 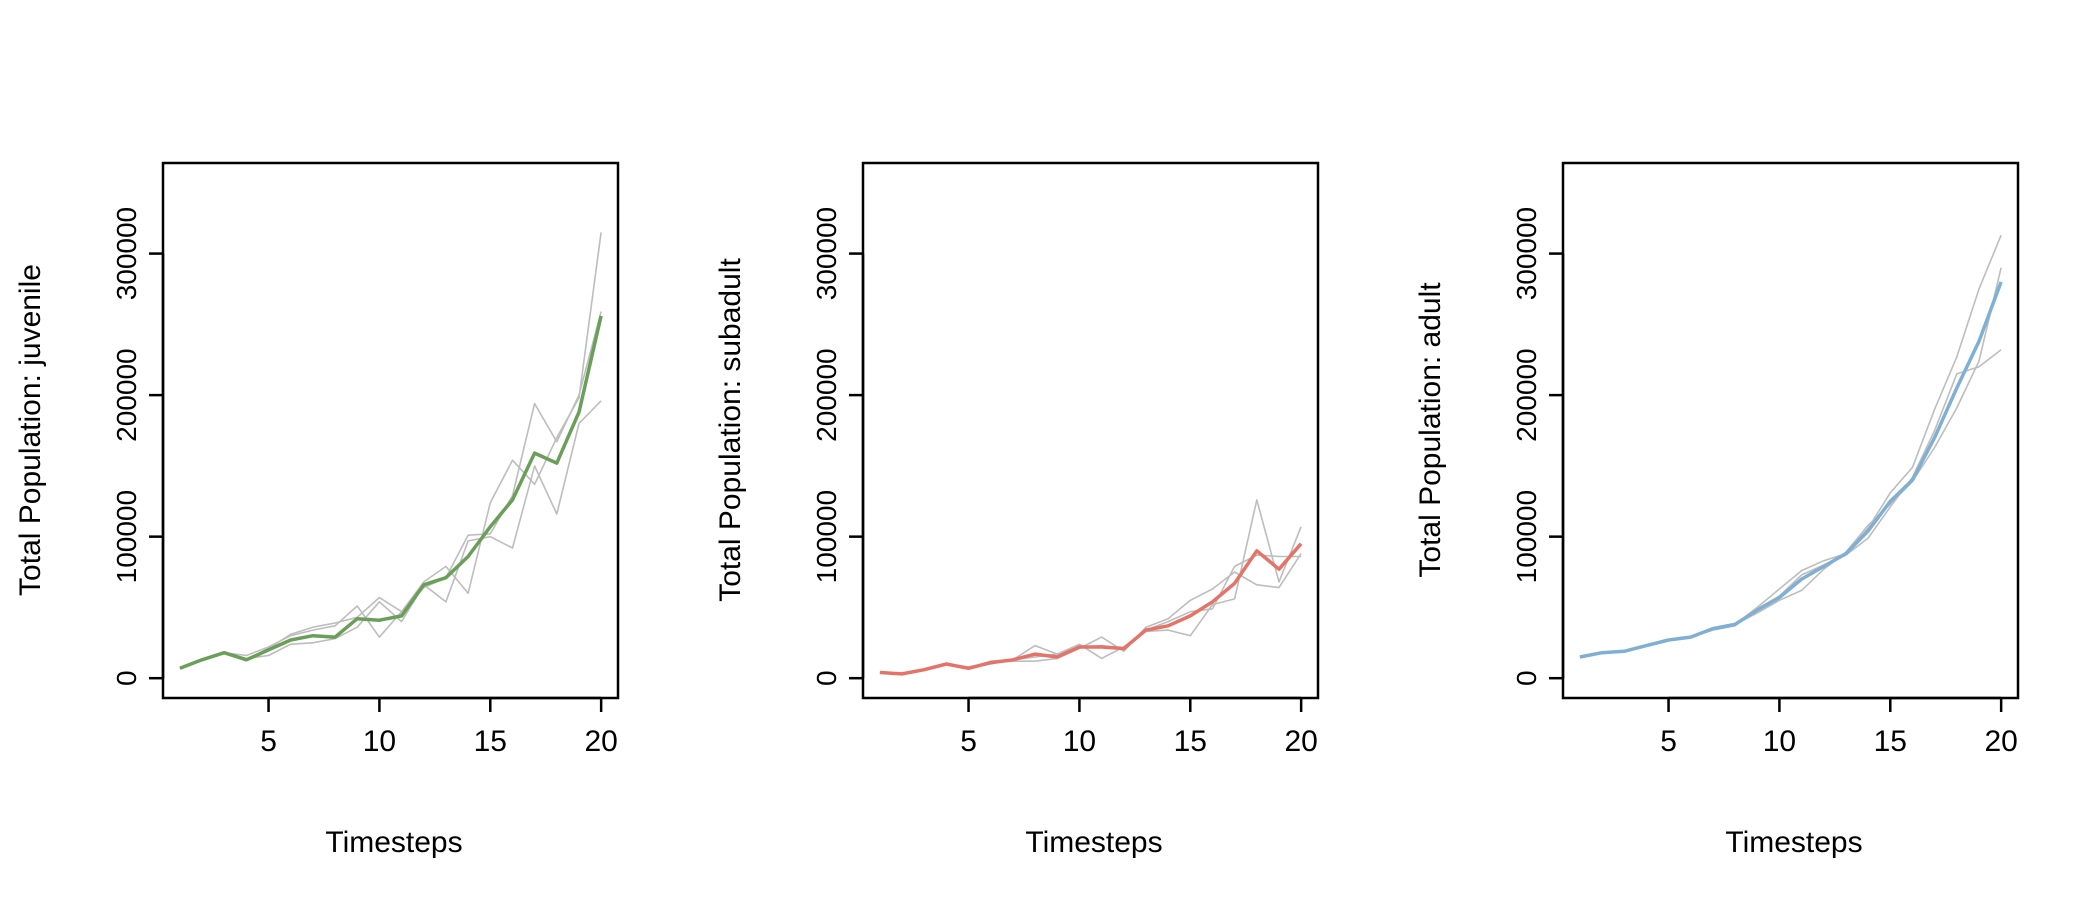 I want to click on ylabel: Total Population: adult, so click(x=1430, y=430).